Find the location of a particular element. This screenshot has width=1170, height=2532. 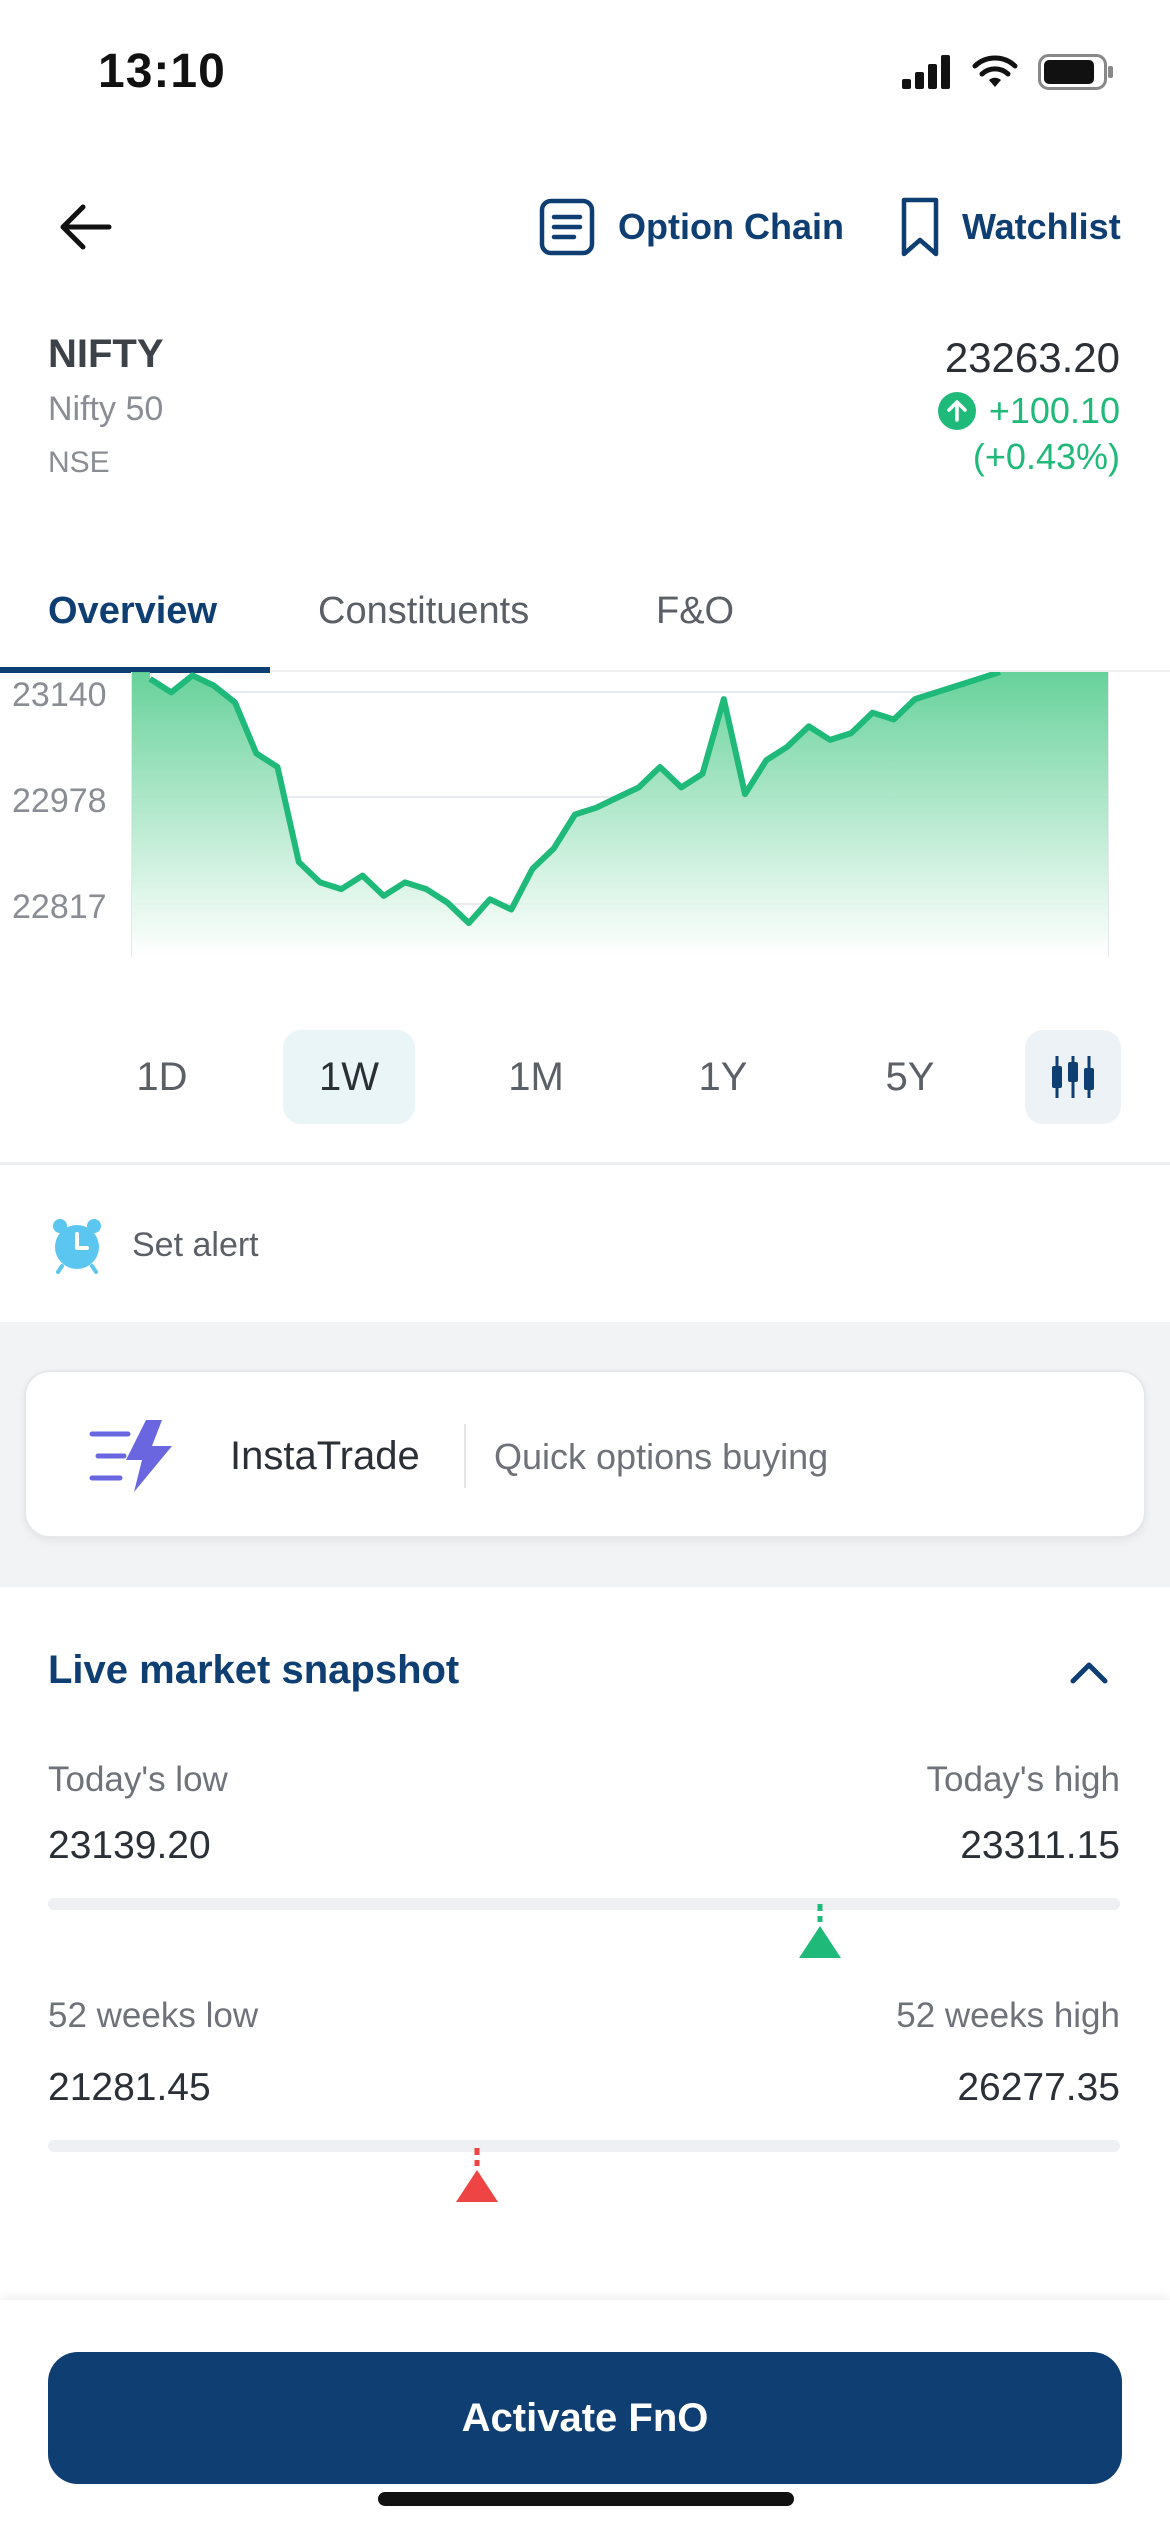

header: Option Chain Watchlist is located at coordinates (585, 225).